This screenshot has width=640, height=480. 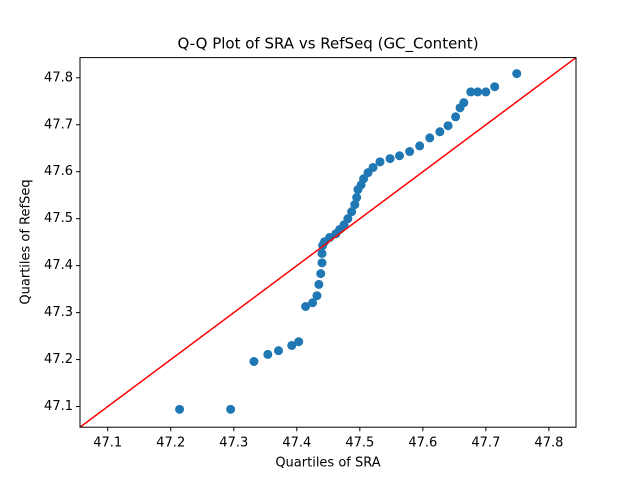 I want to click on x-tick-label: 47.6, so click(x=422, y=443).